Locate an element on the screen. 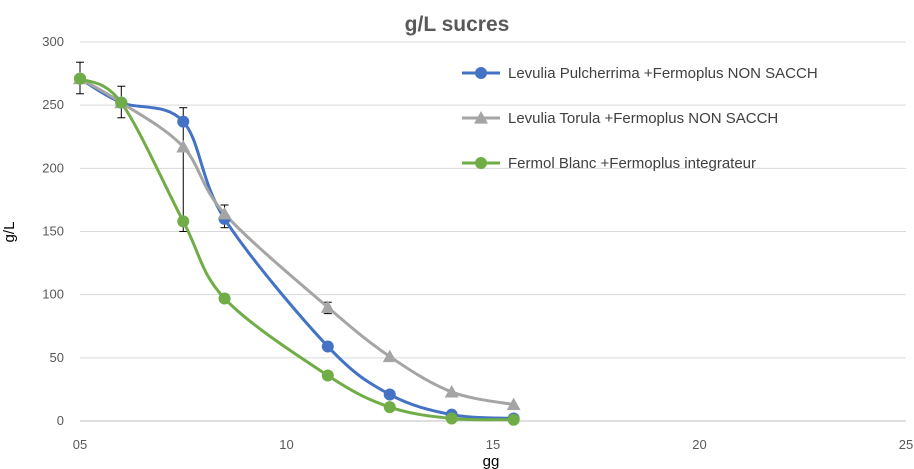 This screenshot has width=914, height=469. legend-item-3: Fermol Blanc +Fermoplus integrateur is located at coordinates (609, 163).